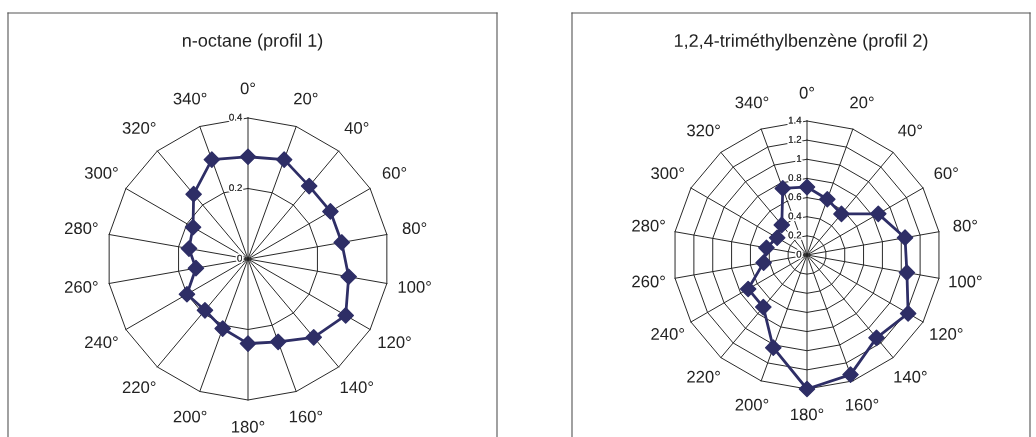 This screenshot has width=1036, height=437. Describe the element at coordinates (795, 178) in the screenshot. I see `y-tick-label: 0.8` at that location.